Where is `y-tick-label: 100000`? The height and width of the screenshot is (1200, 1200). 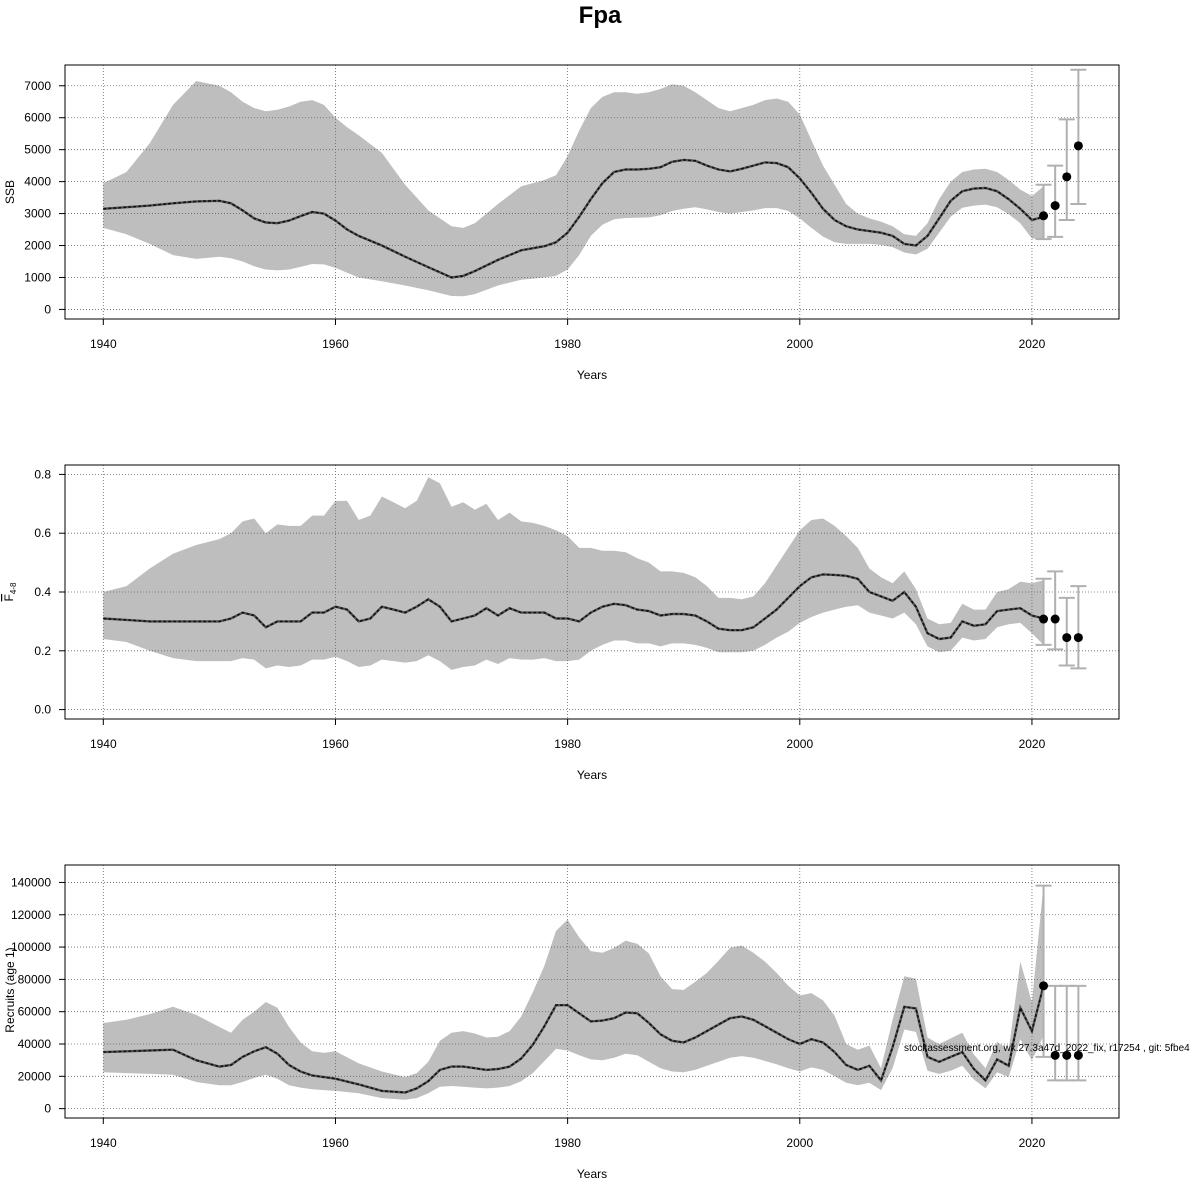 y-tick-label: 100000 is located at coordinates (31, 947).